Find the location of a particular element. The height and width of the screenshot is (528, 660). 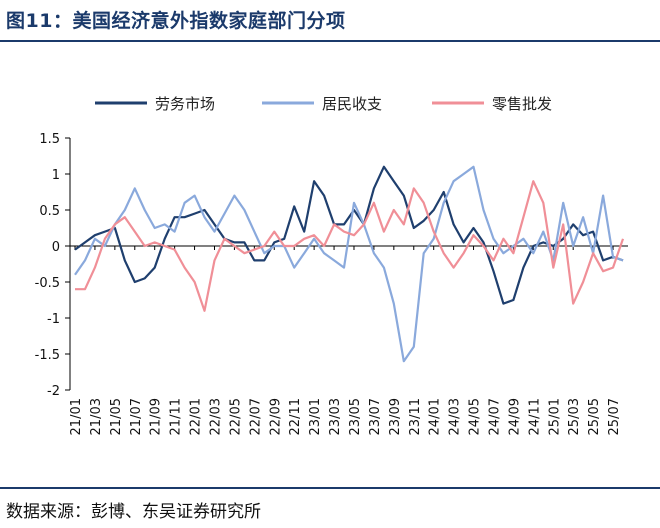

x-tick-label: 24/05 is located at coordinates (475, 416).